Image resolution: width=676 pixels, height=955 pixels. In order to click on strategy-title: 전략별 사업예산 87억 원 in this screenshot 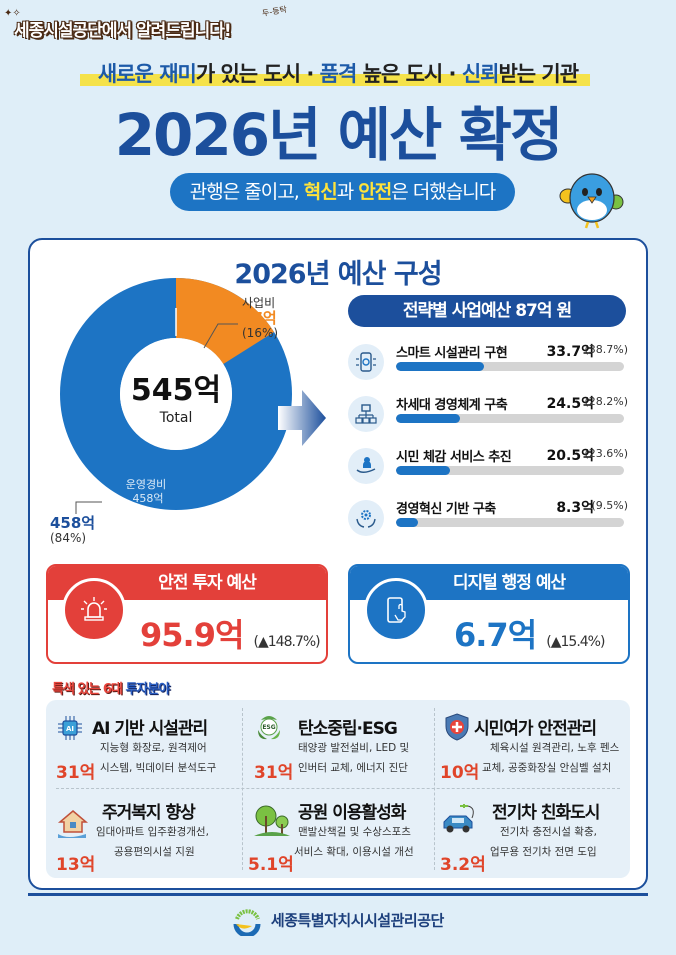, I will do `click(487, 311)`.